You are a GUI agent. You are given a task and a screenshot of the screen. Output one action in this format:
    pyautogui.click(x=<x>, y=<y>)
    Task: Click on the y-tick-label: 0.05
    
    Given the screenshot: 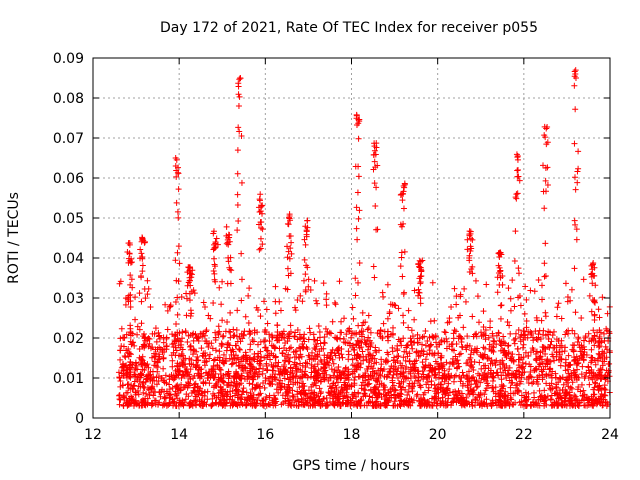 What is the action you would take?
    pyautogui.click(x=68, y=219)
    